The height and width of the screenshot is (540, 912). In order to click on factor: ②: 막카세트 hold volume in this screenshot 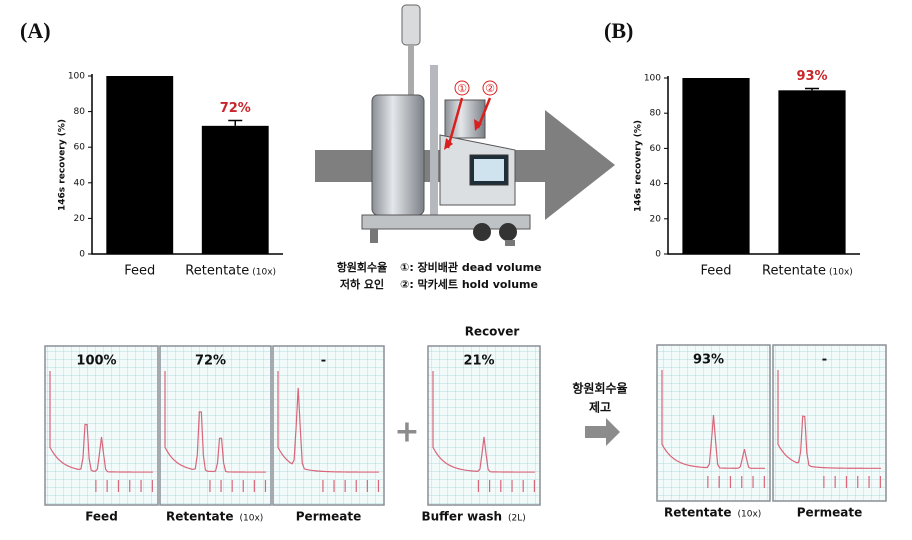, I will do `click(469, 284)`.